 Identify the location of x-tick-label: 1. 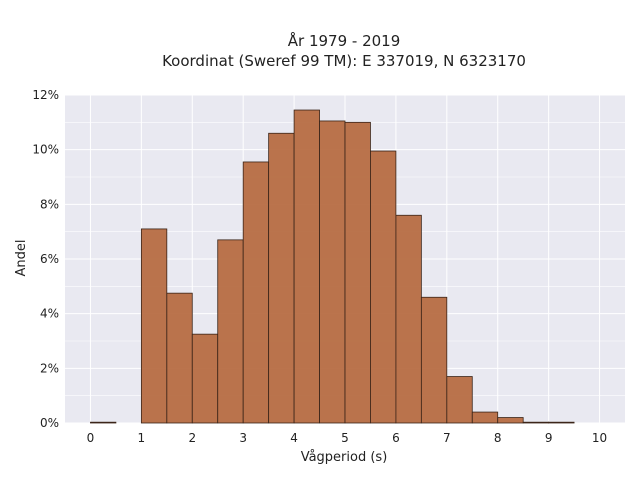
(142, 438).